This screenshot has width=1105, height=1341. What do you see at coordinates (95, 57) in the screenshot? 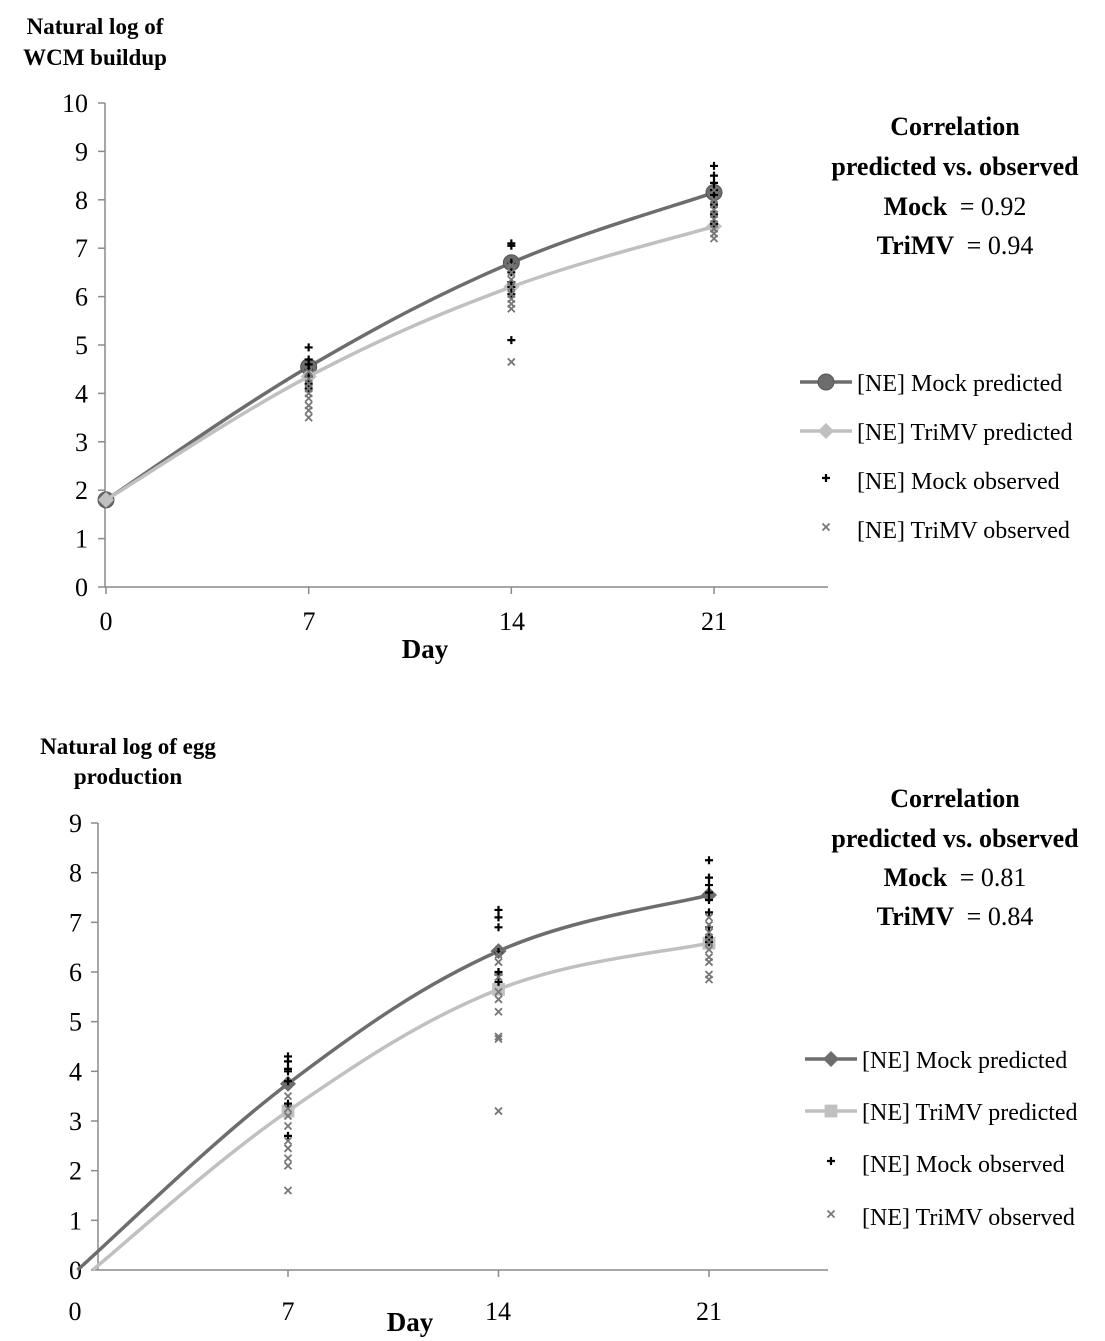
I see `chart-1-ylabel-line-2: WCM buildup` at bounding box center [95, 57].